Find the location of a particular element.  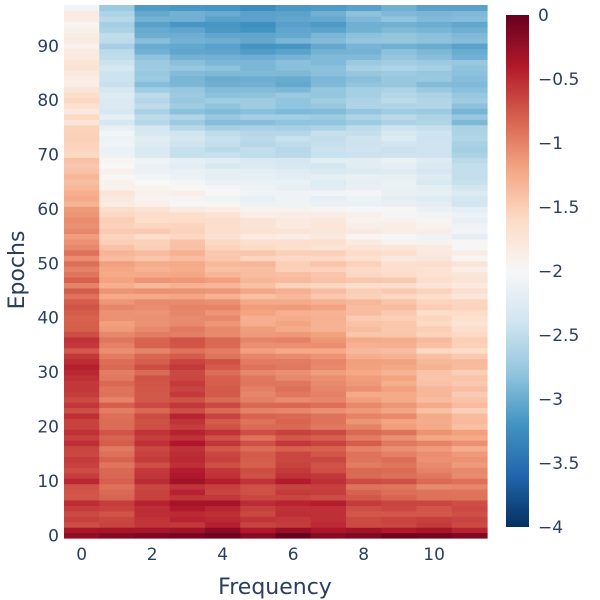

colorbar-tick-label: −1.5 is located at coordinates (558, 208).